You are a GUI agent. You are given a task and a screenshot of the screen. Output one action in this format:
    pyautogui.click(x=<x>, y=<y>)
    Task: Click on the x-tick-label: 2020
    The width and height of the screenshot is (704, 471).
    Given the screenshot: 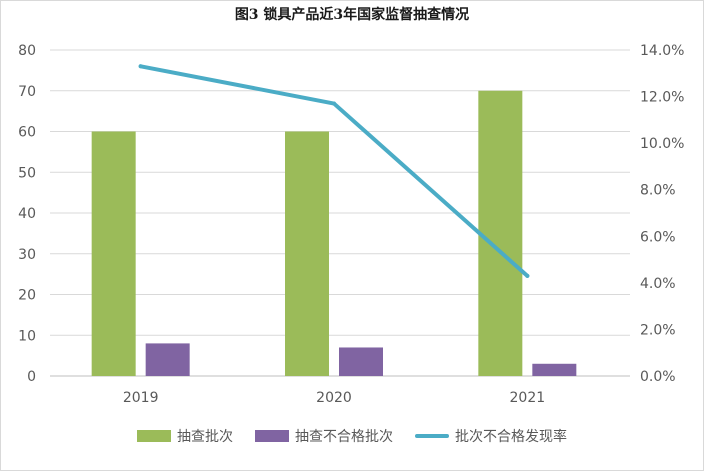 What is the action you would take?
    pyautogui.click(x=334, y=398)
    